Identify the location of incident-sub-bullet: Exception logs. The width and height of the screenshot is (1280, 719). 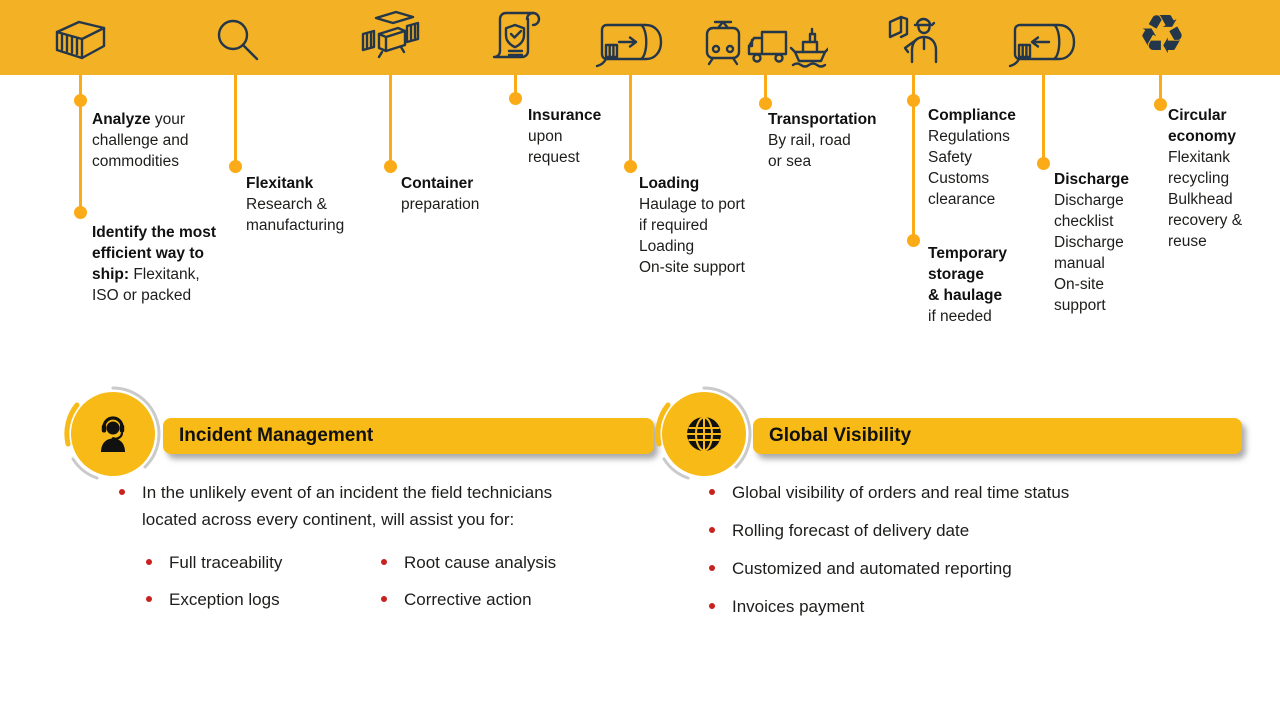
(213, 599).